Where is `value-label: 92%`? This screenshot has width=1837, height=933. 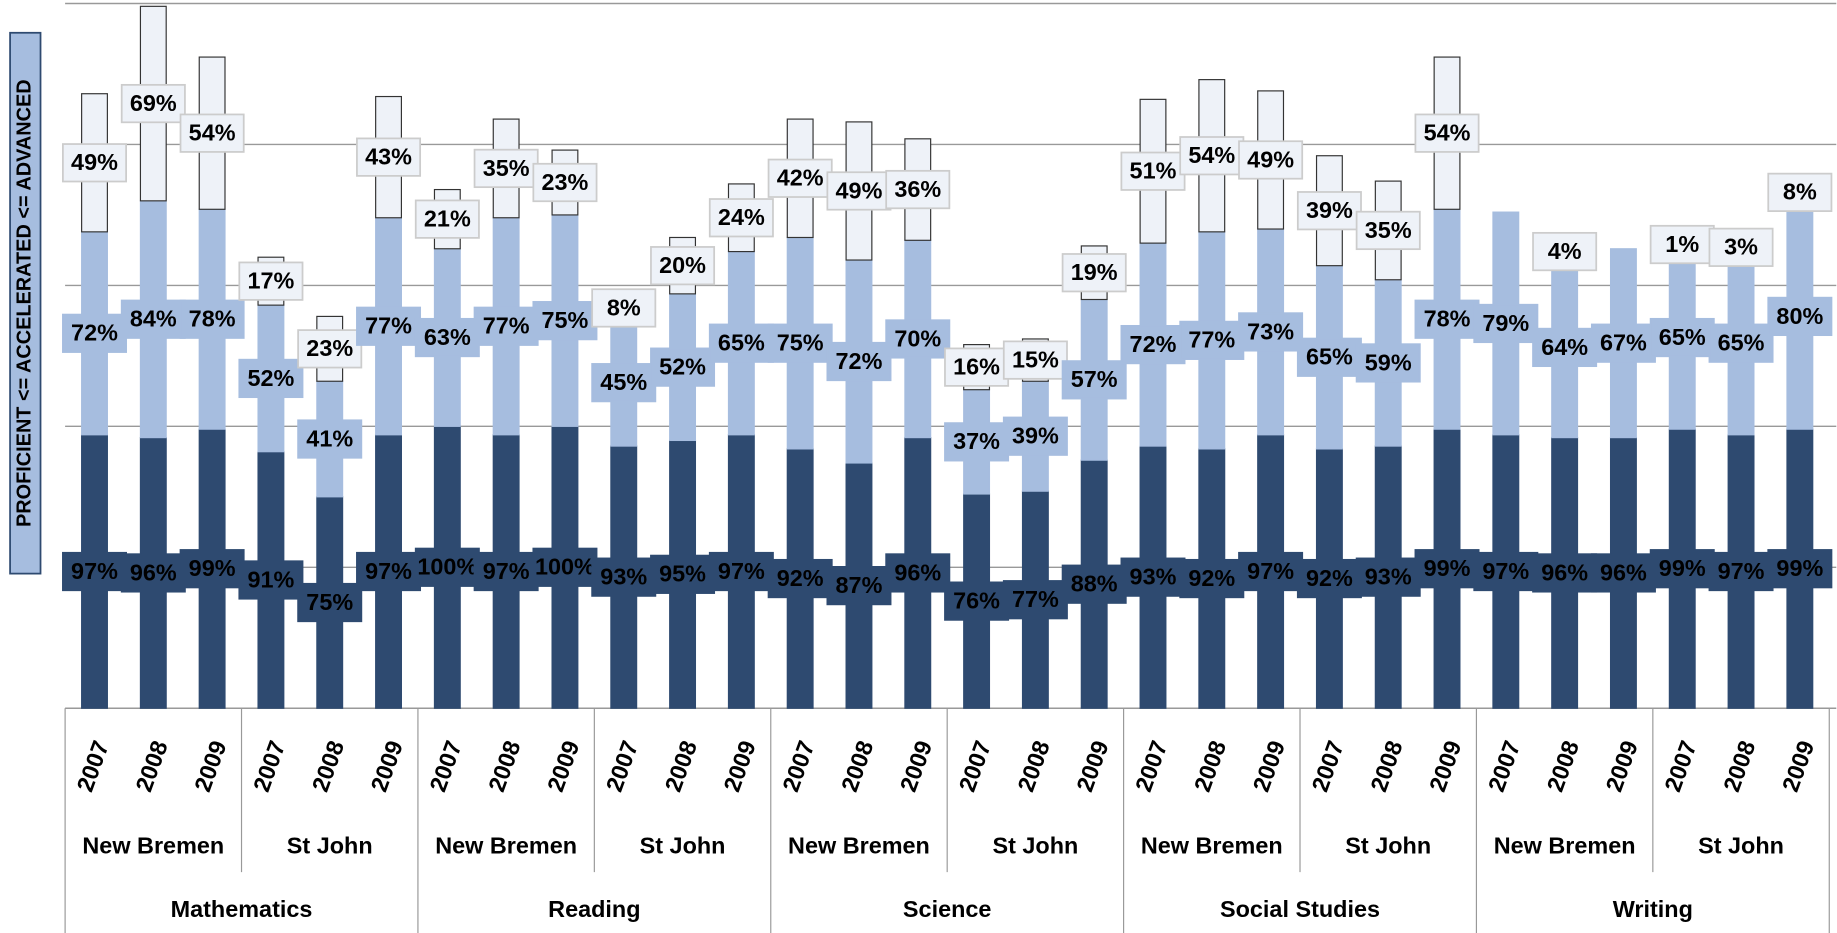 value-label: 92% is located at coordinates (1329, 578).